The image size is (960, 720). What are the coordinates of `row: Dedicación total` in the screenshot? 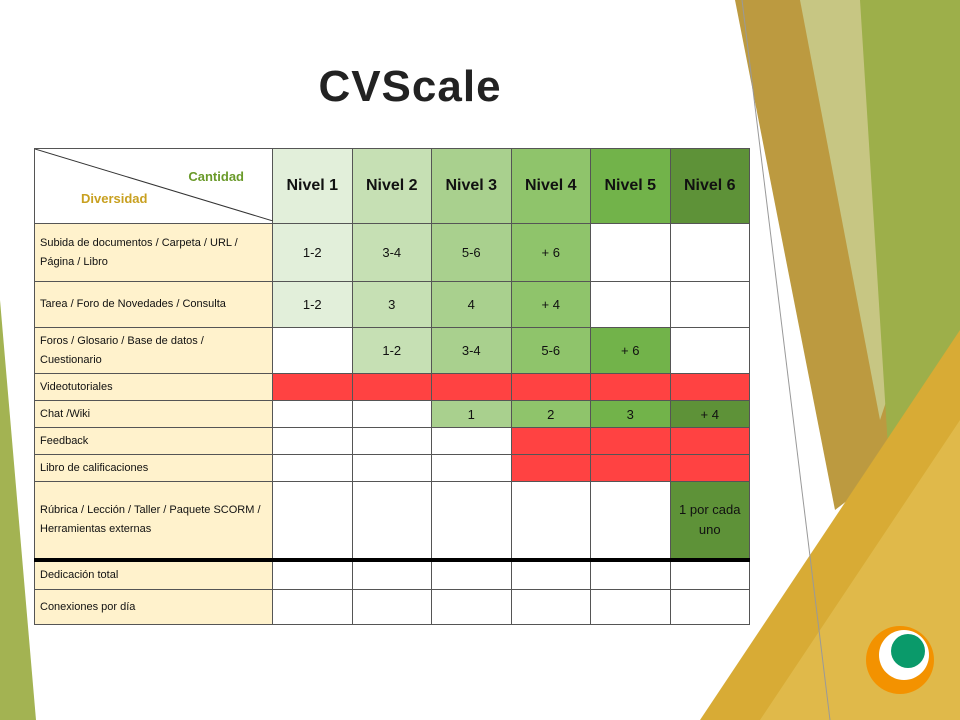 It's located at (392, 574).